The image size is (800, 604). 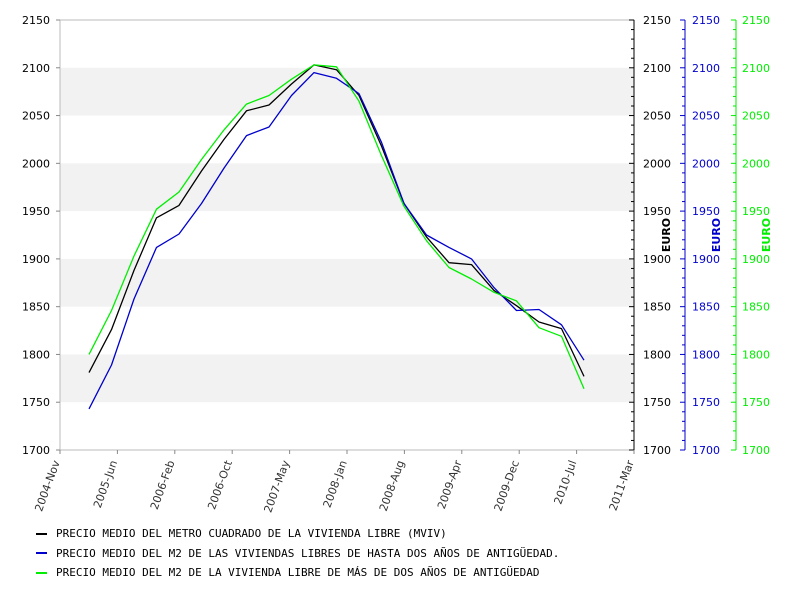 I want to click on x-tick-label: 2009-Dec, so click(x=507, y=486).